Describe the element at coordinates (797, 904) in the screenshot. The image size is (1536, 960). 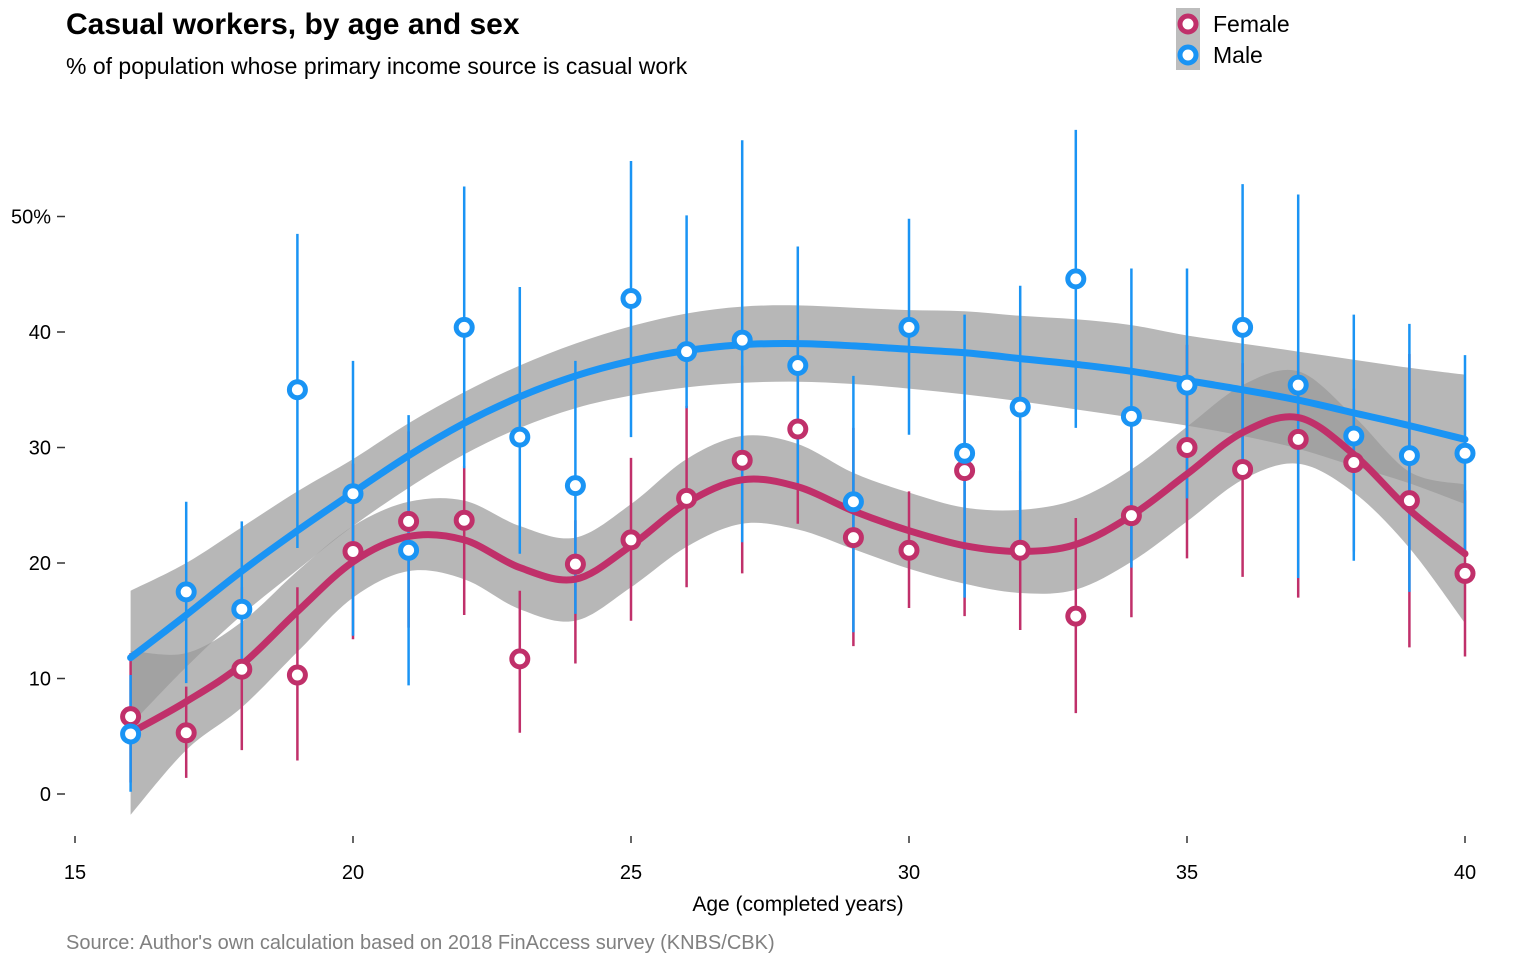
I see `x-axis-label: Age (completed years)` at that location.